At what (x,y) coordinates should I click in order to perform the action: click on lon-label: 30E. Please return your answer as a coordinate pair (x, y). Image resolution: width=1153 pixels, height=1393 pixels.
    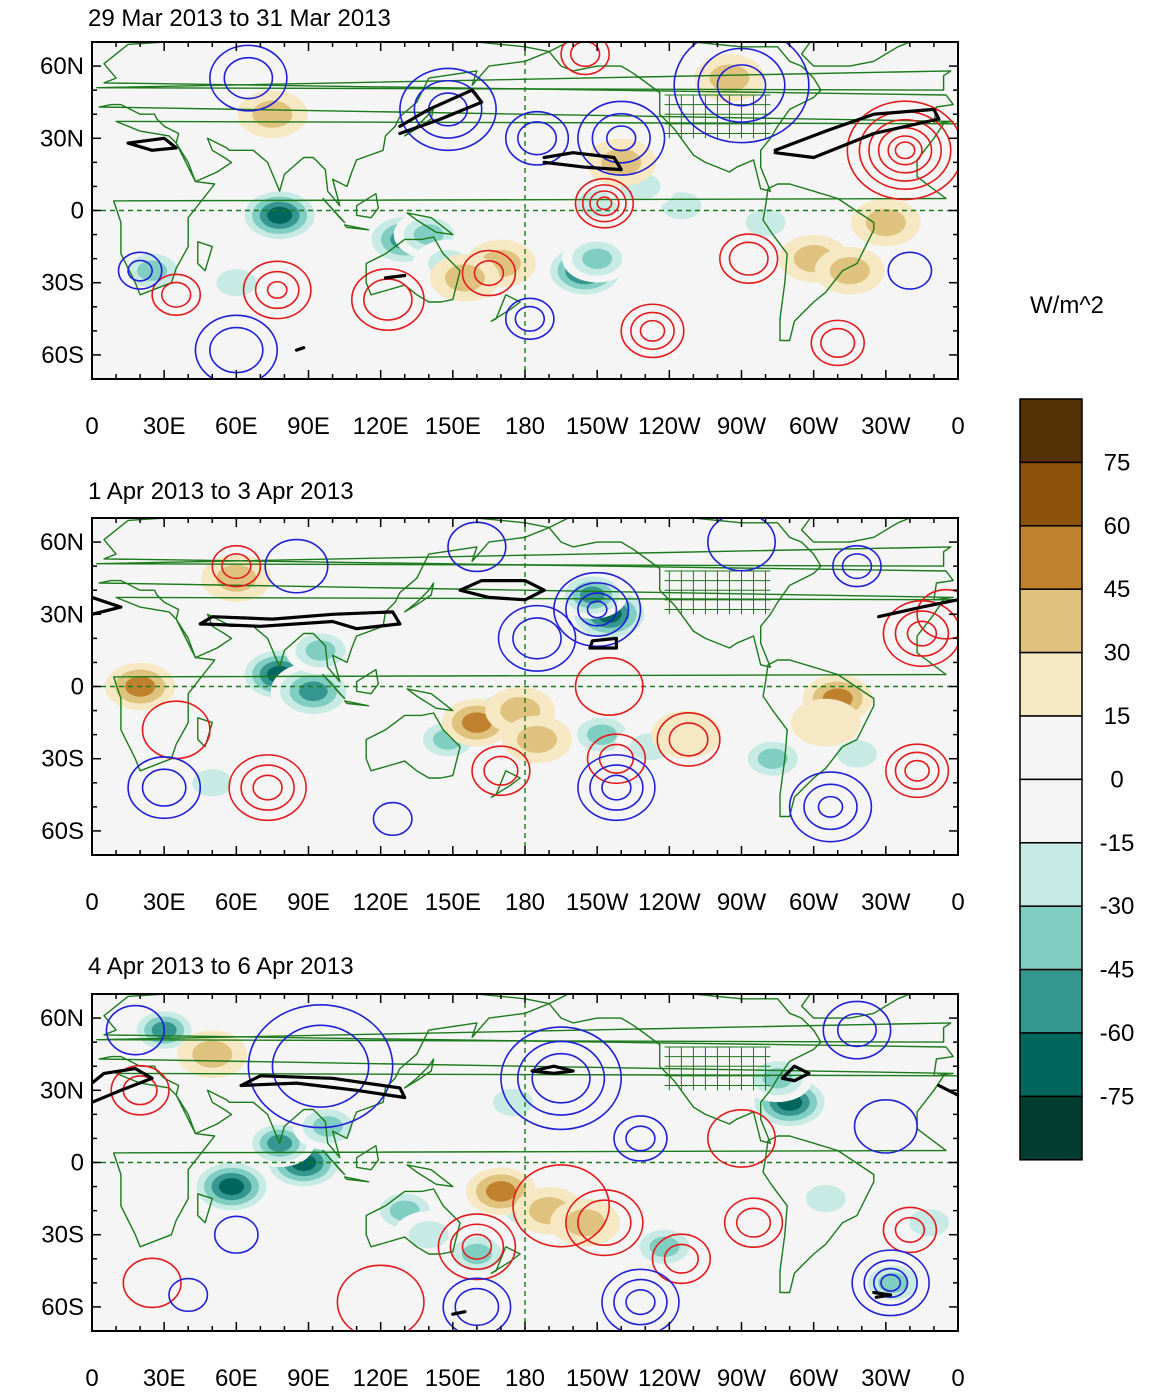
    Looking at the image, I should click on (164, 902).